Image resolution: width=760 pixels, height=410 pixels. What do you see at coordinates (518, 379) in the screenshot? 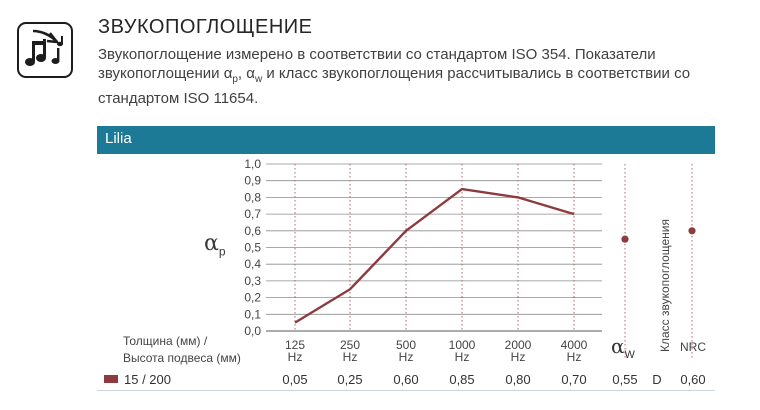
I see `value-2000: 0,80` at bounding box center [518, 379].